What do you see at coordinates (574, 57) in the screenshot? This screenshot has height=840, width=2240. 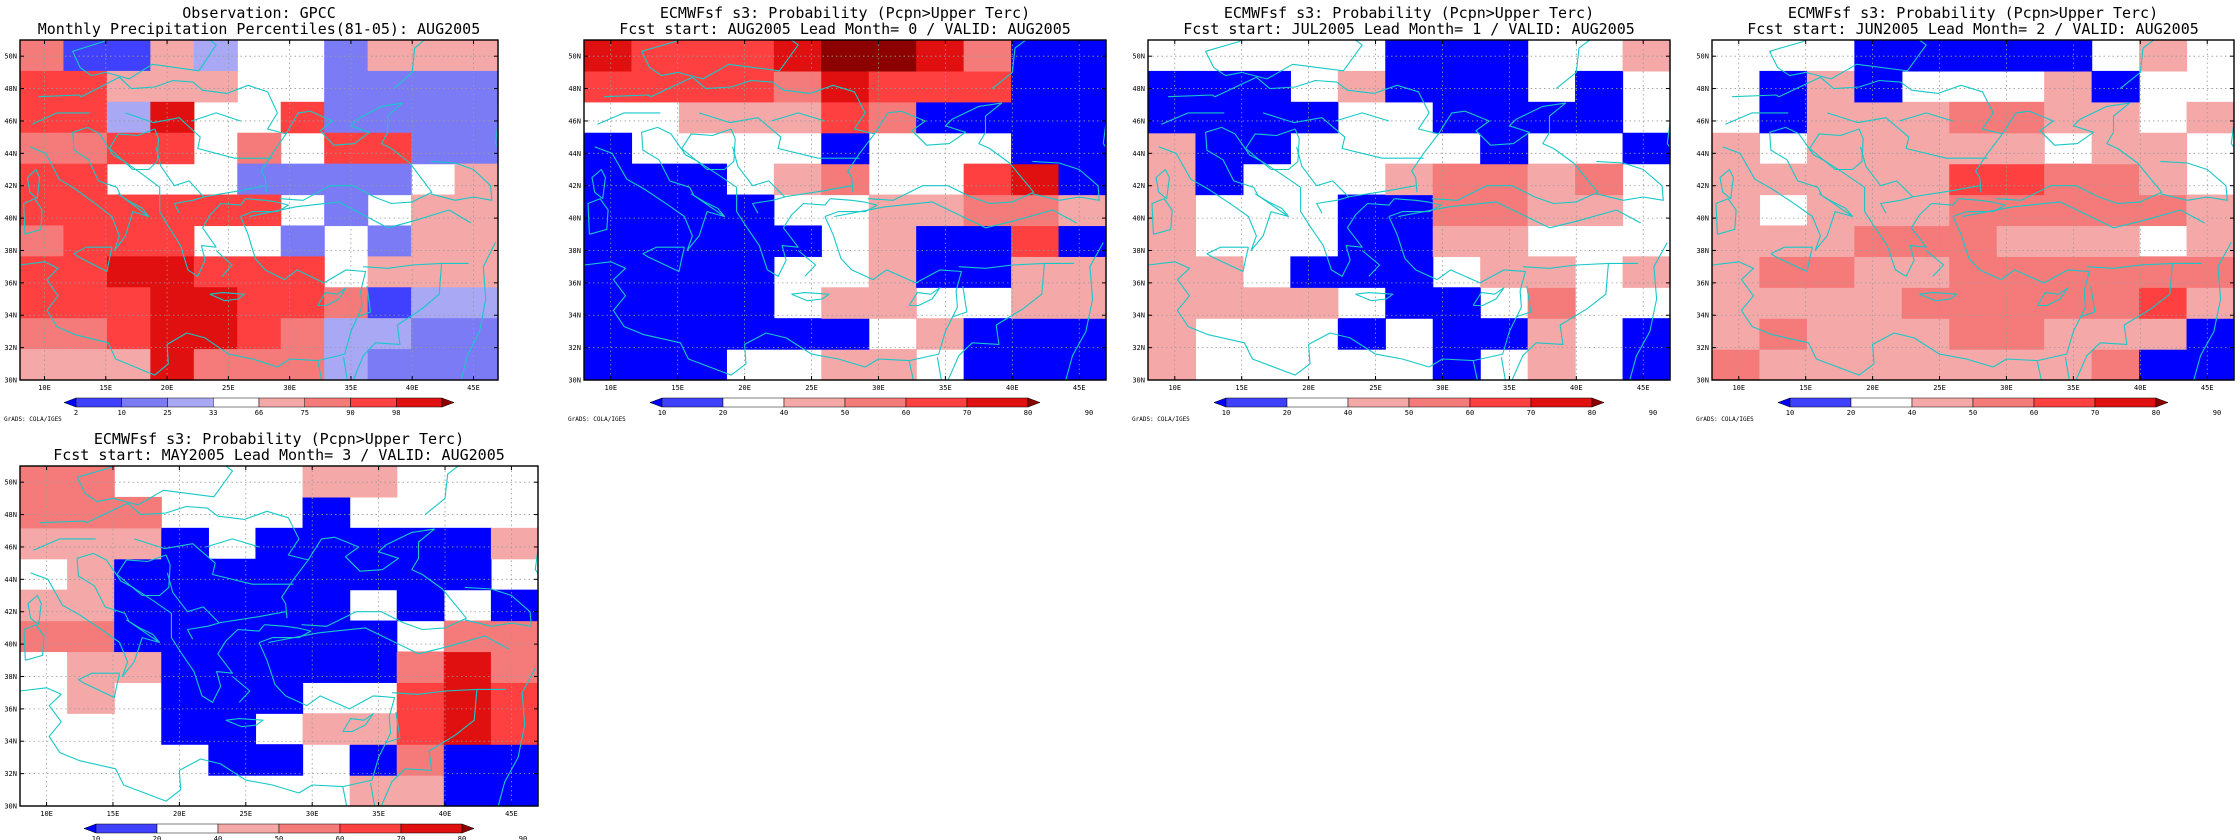 I see `y-tick-label: 50N` at bounding box center [574, 57].